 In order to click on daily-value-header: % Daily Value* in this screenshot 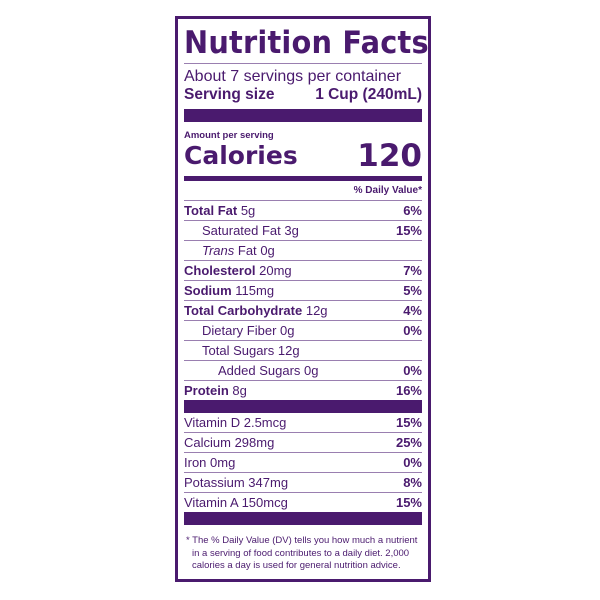, I will do `click(387, 190)`.